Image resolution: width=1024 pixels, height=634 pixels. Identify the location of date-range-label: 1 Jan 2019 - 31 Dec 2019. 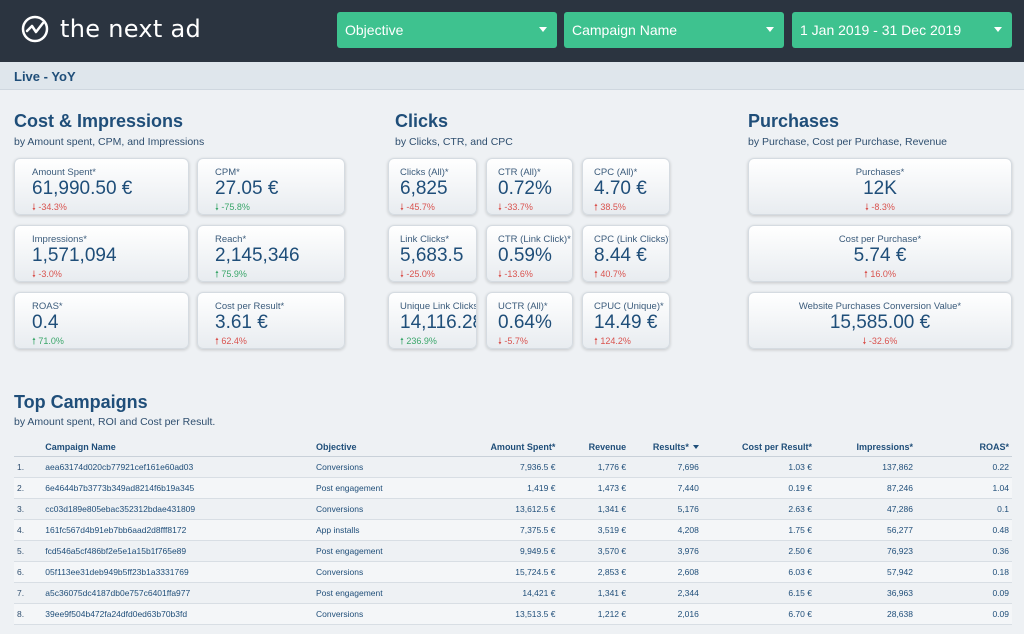
(881, 30).